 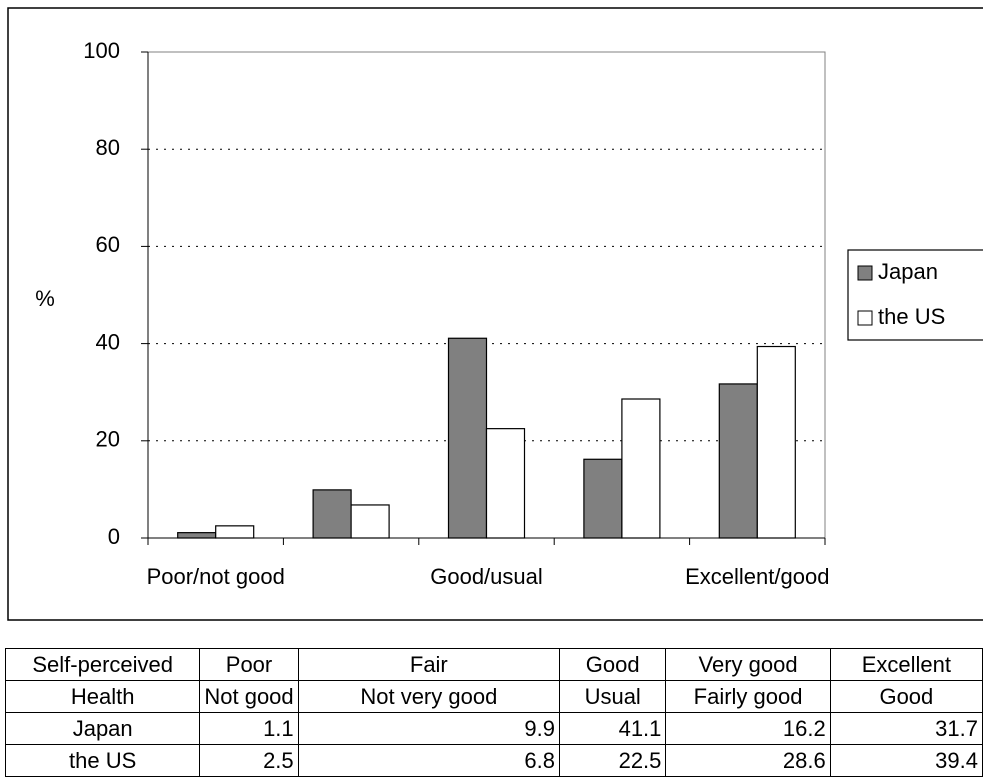 I want to click on table-cell: 28.6, so click(x=748, y=760).